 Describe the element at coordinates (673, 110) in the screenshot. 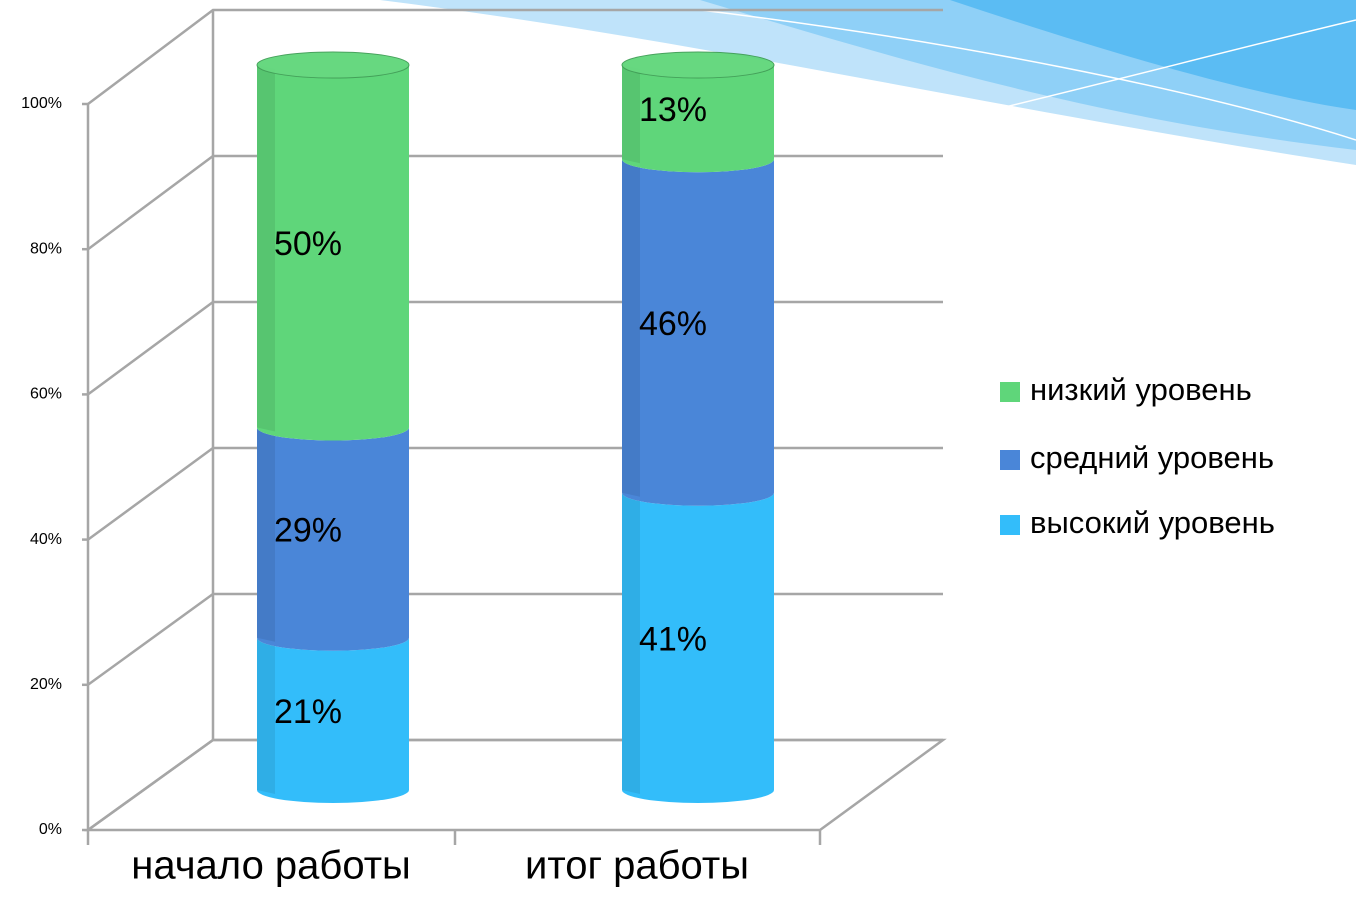

I see `data-label: 13%` at that location.